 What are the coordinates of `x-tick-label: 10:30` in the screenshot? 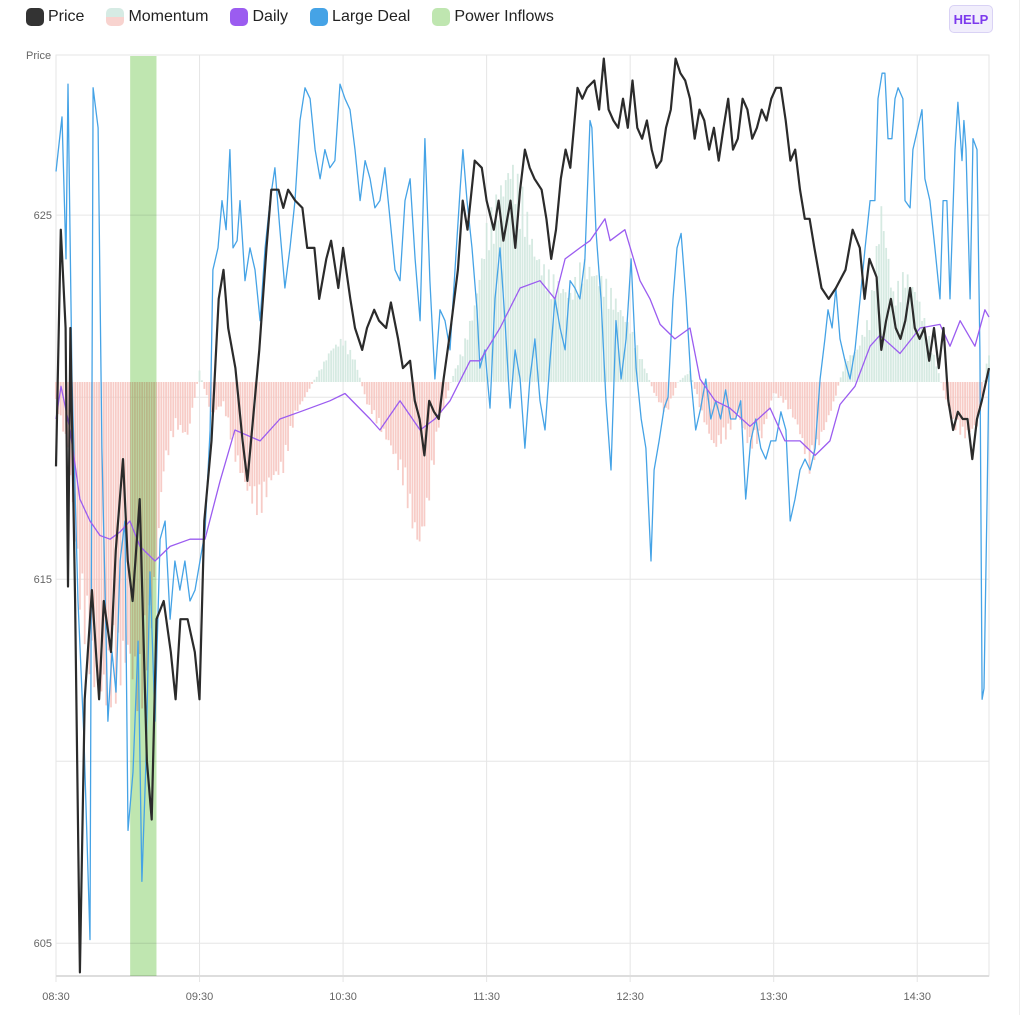 It's located at (343, 997).